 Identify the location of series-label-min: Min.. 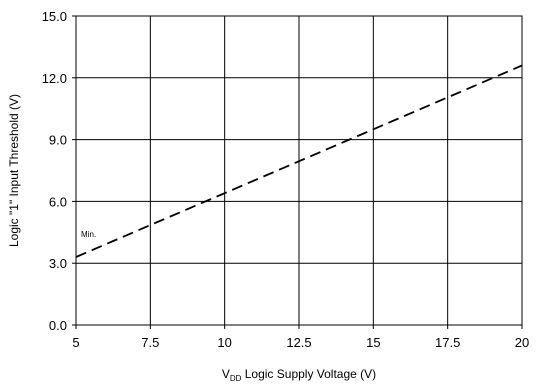
(88, 234).